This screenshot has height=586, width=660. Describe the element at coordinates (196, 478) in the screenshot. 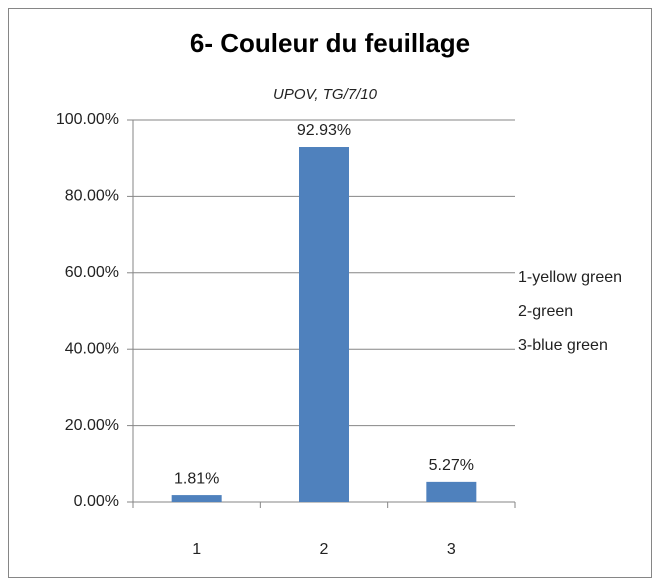

I see `data-label: 1.81%` at that location.